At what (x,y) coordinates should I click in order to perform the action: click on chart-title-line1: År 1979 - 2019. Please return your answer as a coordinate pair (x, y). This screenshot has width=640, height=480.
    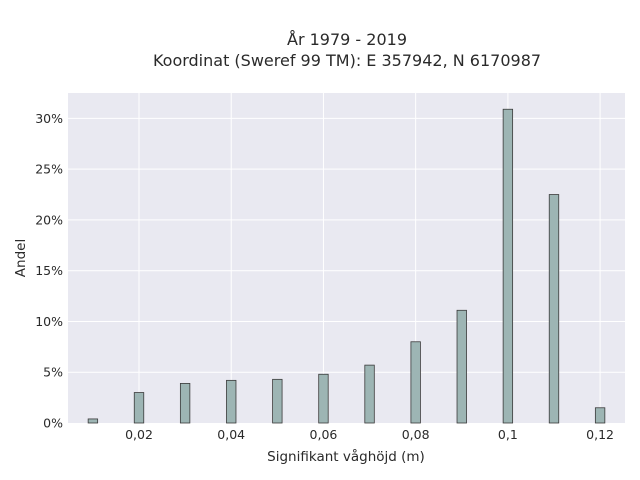
    Looking at the image, I should click on (347, 39).